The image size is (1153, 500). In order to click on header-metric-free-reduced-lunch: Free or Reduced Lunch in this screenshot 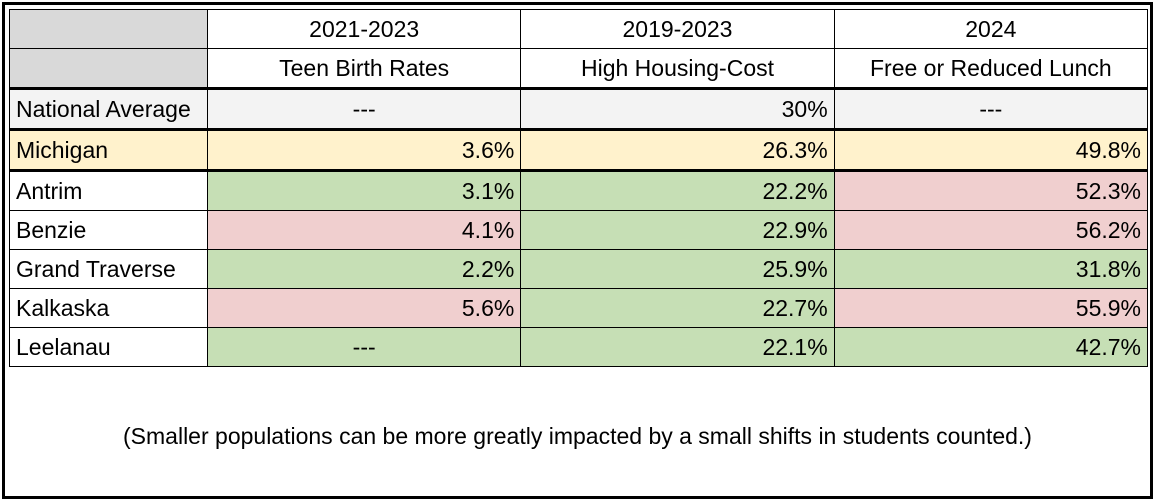, I will do `click(991, 69)`.